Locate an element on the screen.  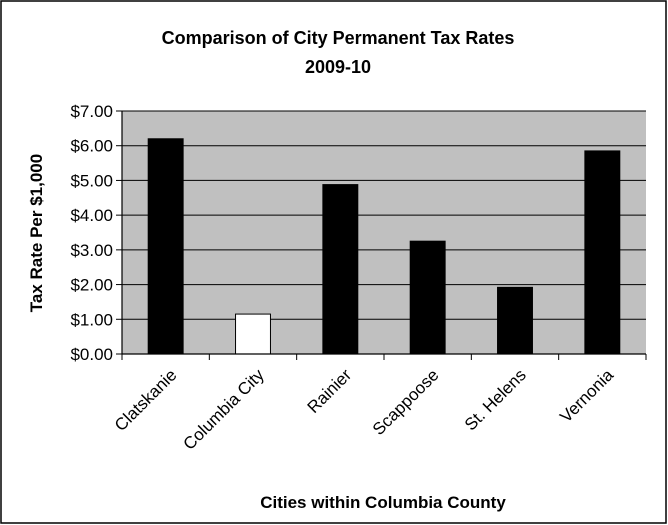
y-tick-label: $5.00 is located at coordinates (91, 180).